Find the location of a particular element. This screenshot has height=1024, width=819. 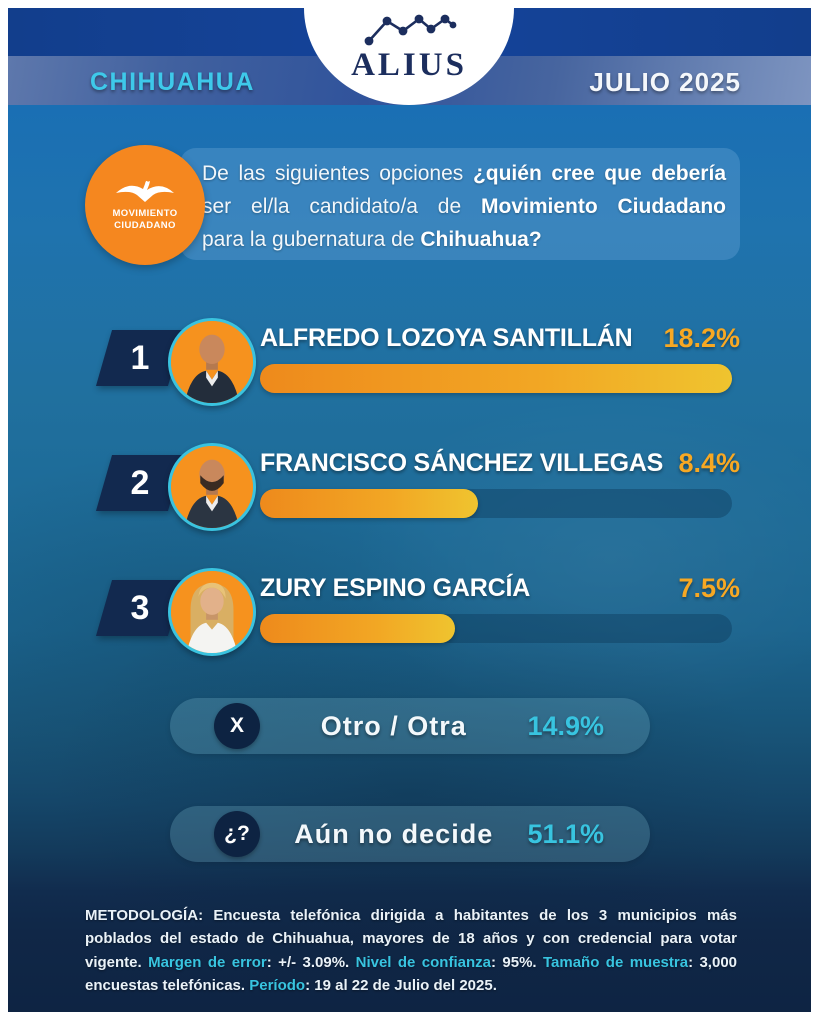

undecided-percentage: 51.1% is located at coordinates (565, 833).